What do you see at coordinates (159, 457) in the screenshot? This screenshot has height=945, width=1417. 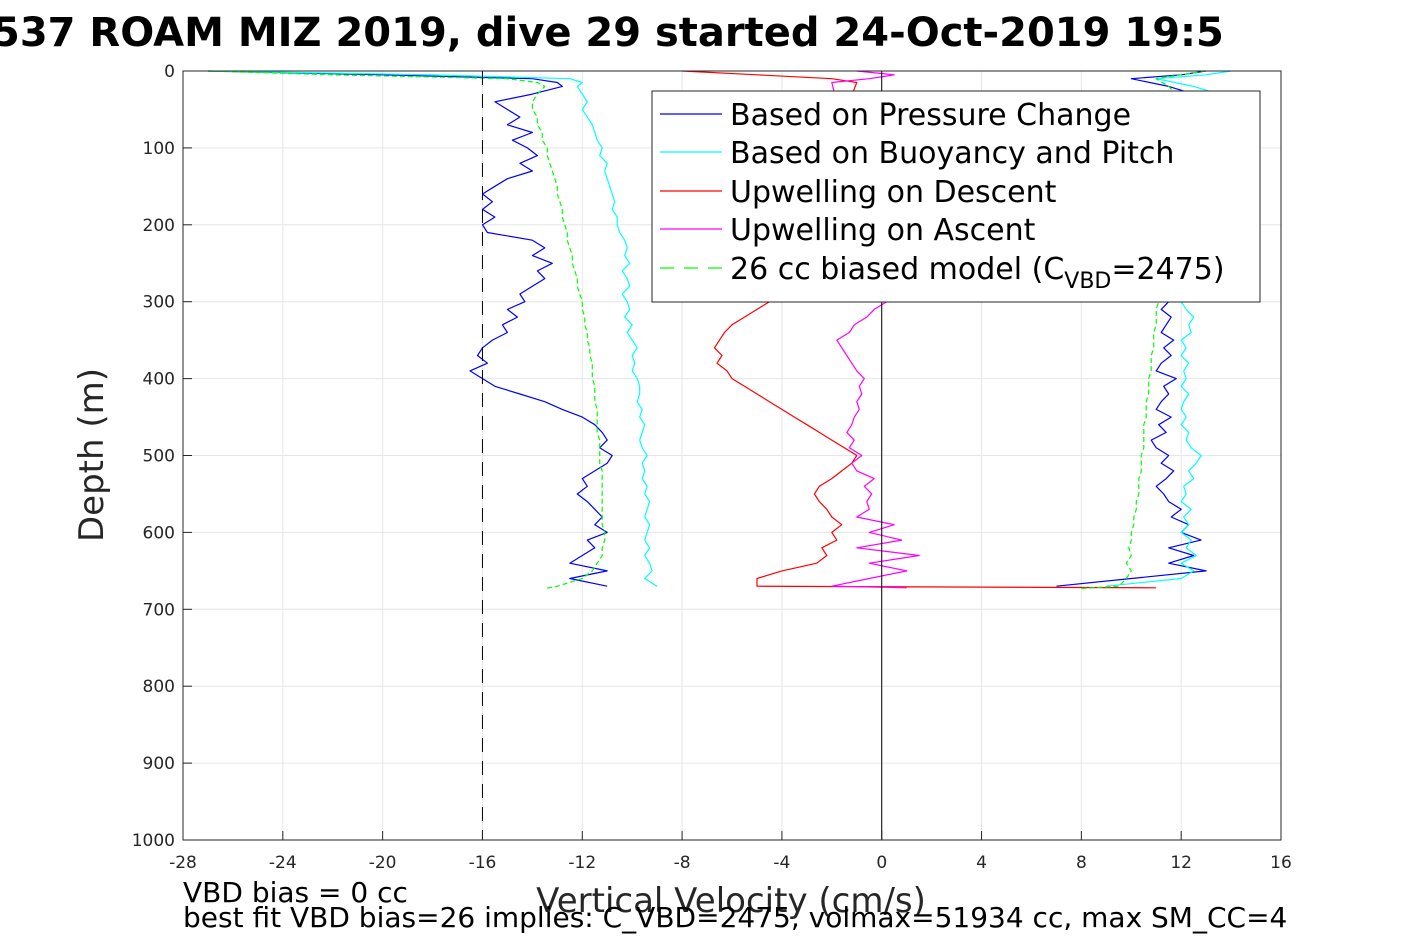 I see `y-tick-label: 500` at bounding box center [159, 457].